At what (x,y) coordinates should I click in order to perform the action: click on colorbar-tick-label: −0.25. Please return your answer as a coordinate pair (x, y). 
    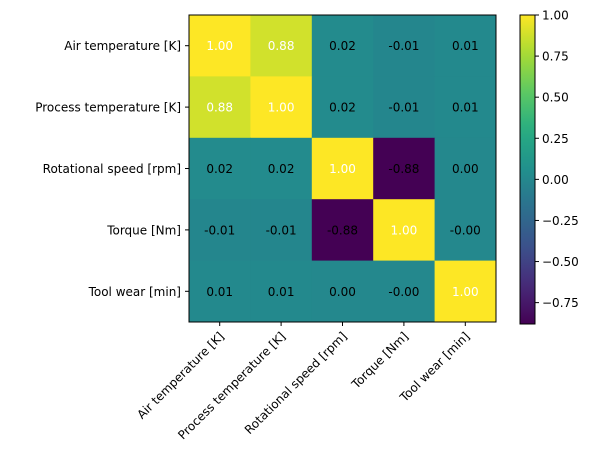
    Looking at the image, I should click on (560, 221).